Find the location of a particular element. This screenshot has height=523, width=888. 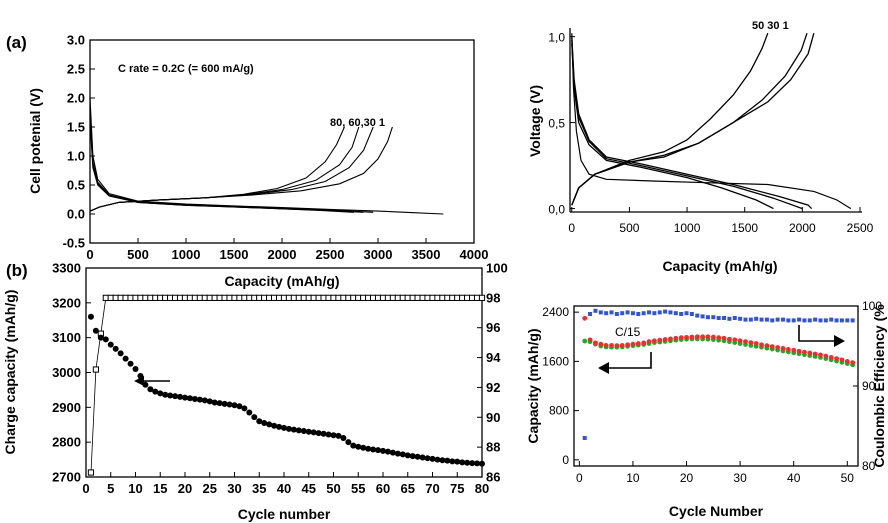

y-axis-label: Voltage (V) is located at coordinates (535, 121).